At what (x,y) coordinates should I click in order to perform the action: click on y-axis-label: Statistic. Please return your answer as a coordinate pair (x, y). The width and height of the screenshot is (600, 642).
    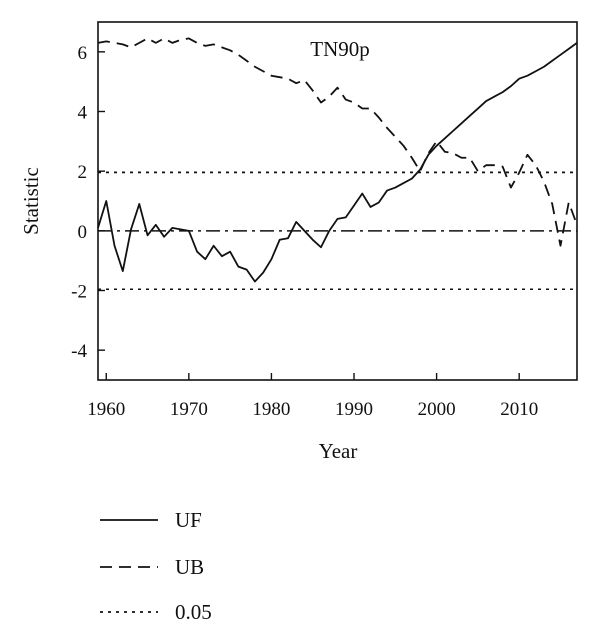
    Looking at the image, I should click on (31, 201).